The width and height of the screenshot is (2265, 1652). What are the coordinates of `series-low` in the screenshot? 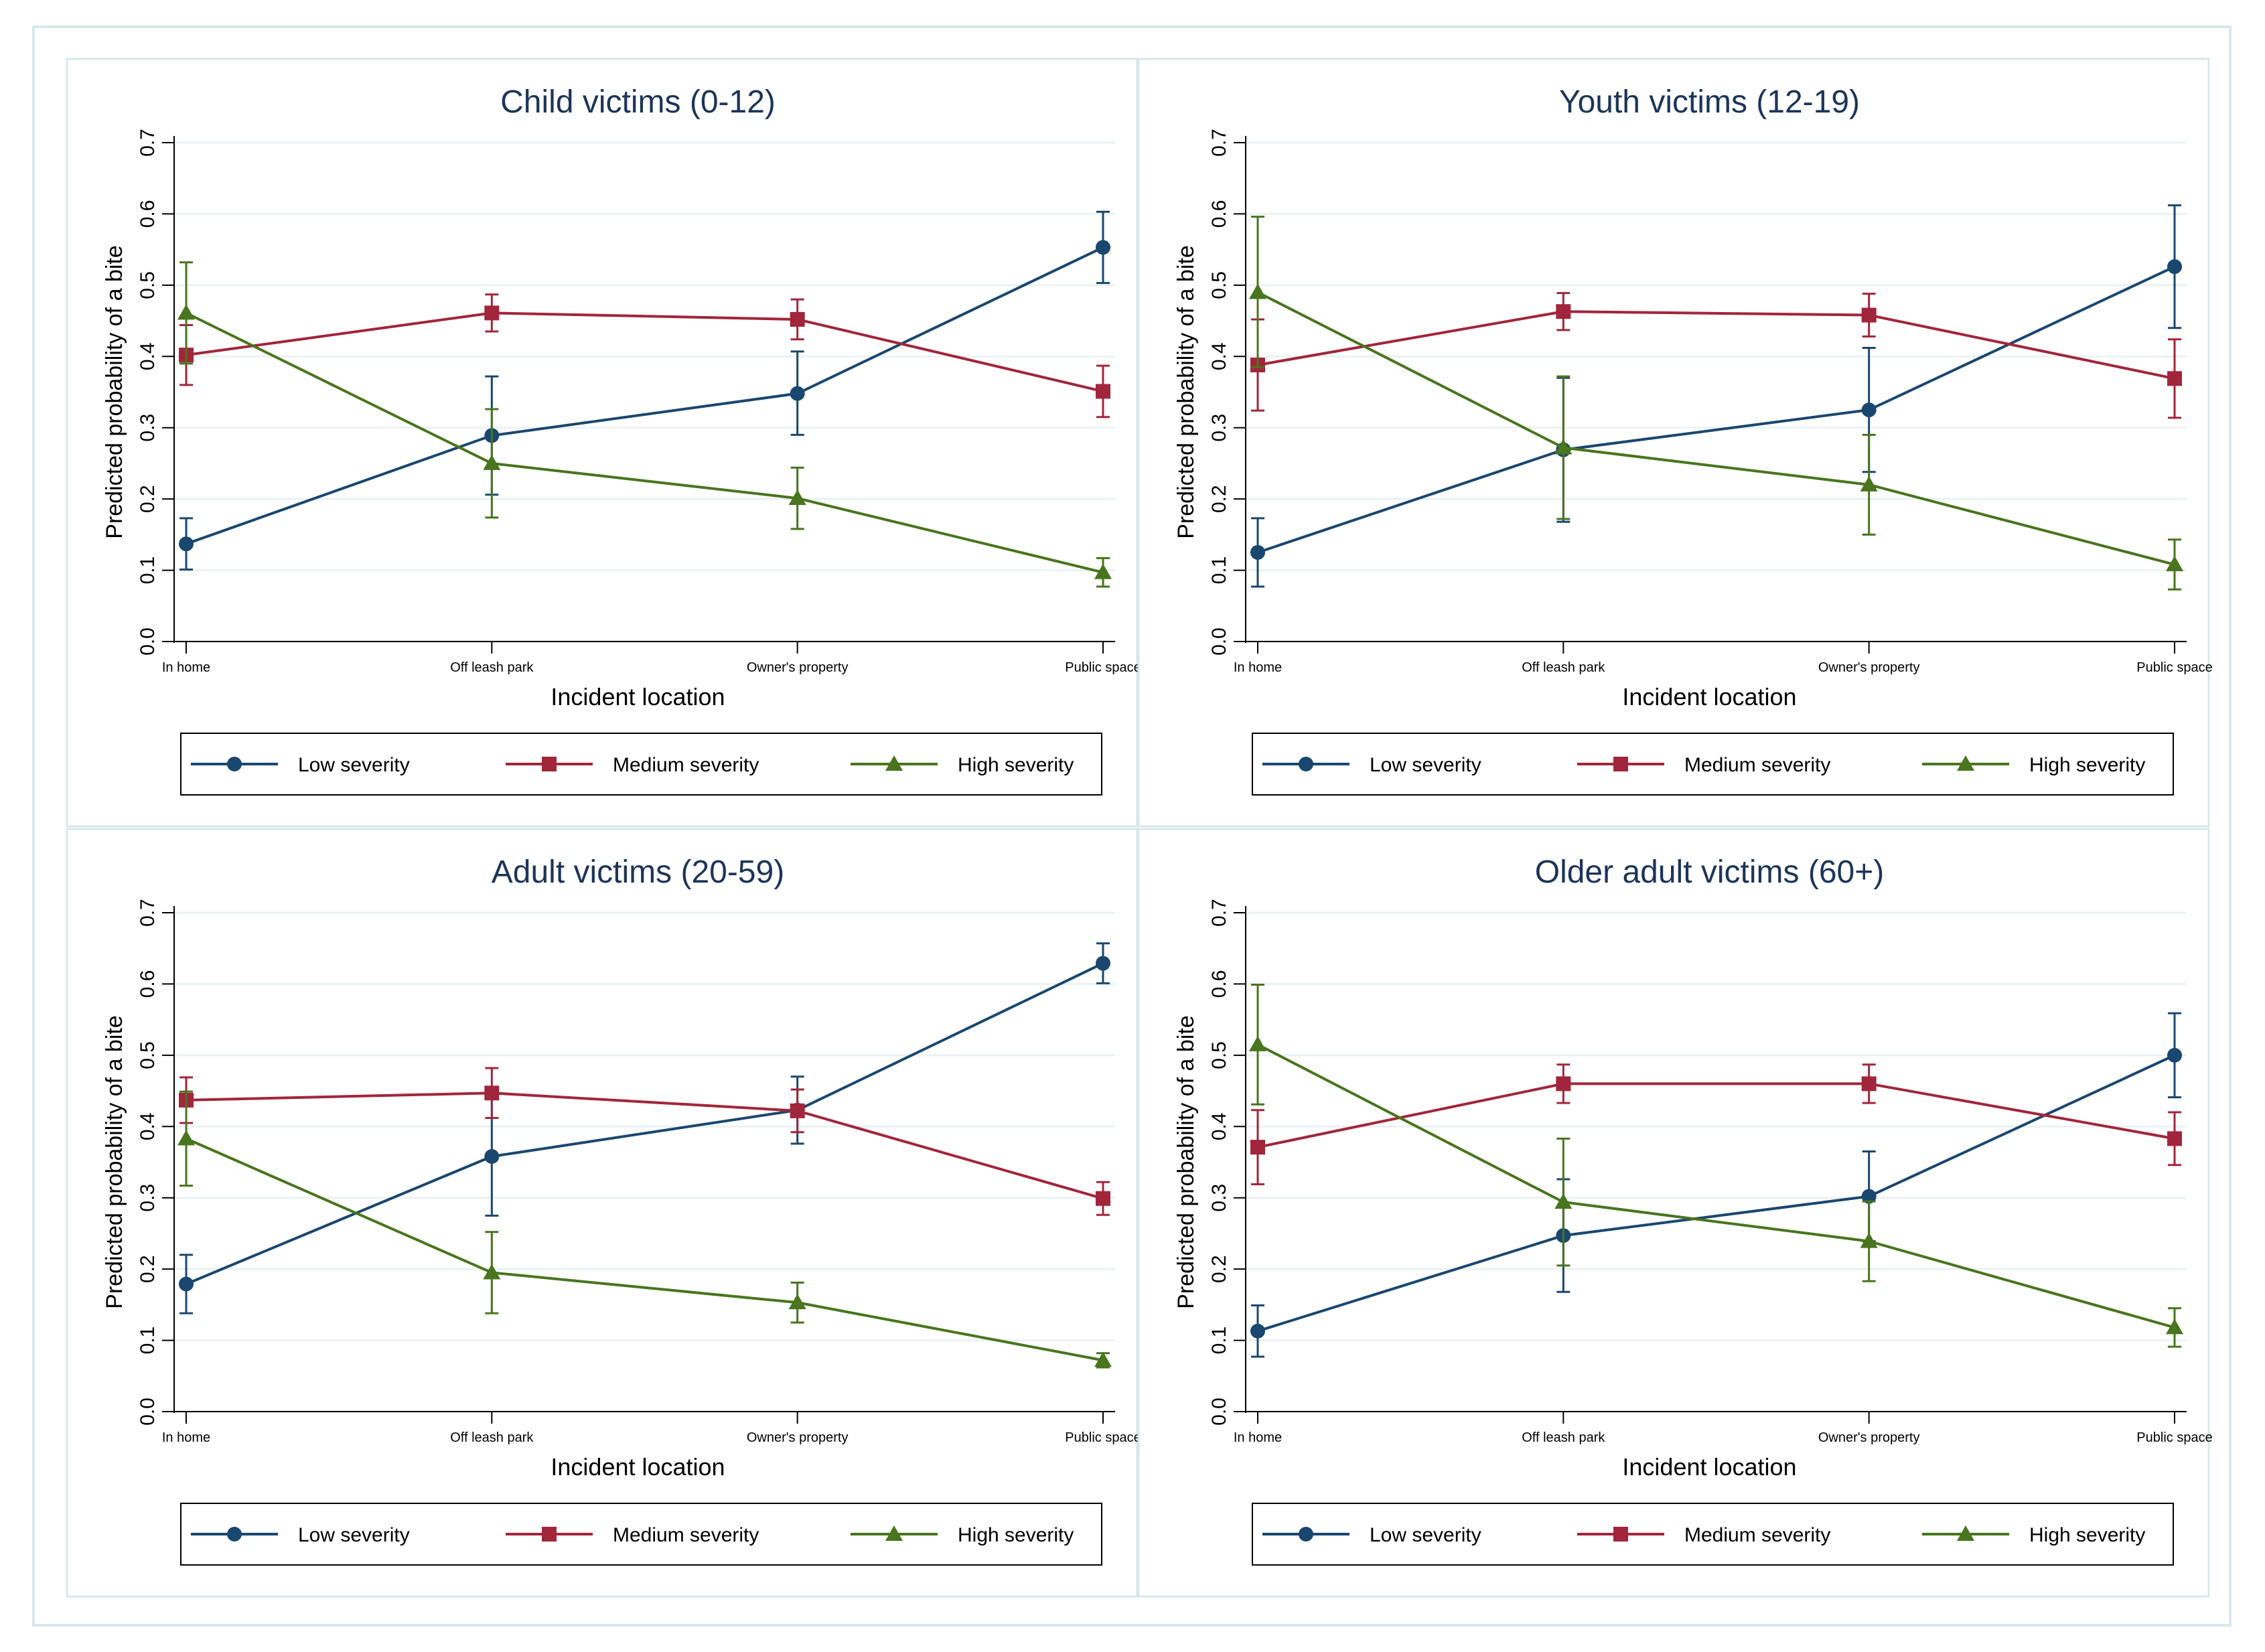 It's located at (644, 390).